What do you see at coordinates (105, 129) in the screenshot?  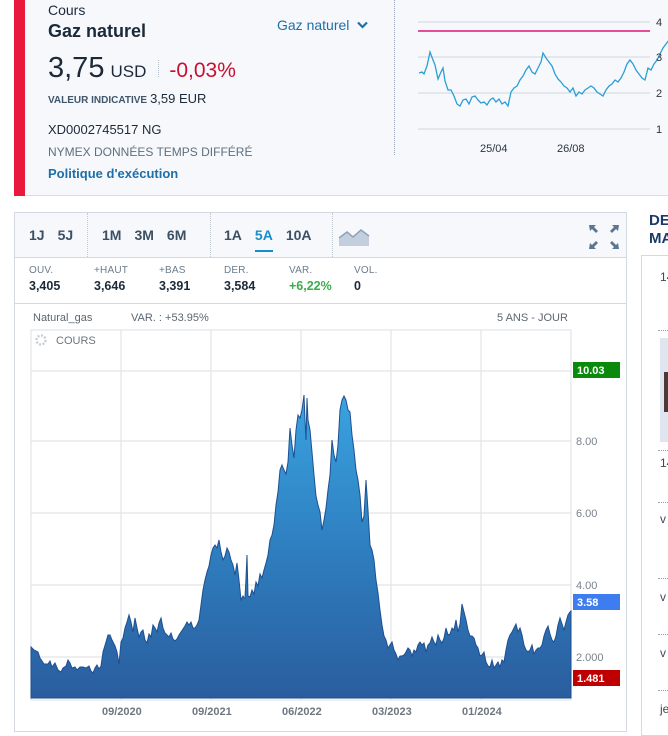 I see `isin-code: XD0002745517 NG` at bounding box center [105, 129].